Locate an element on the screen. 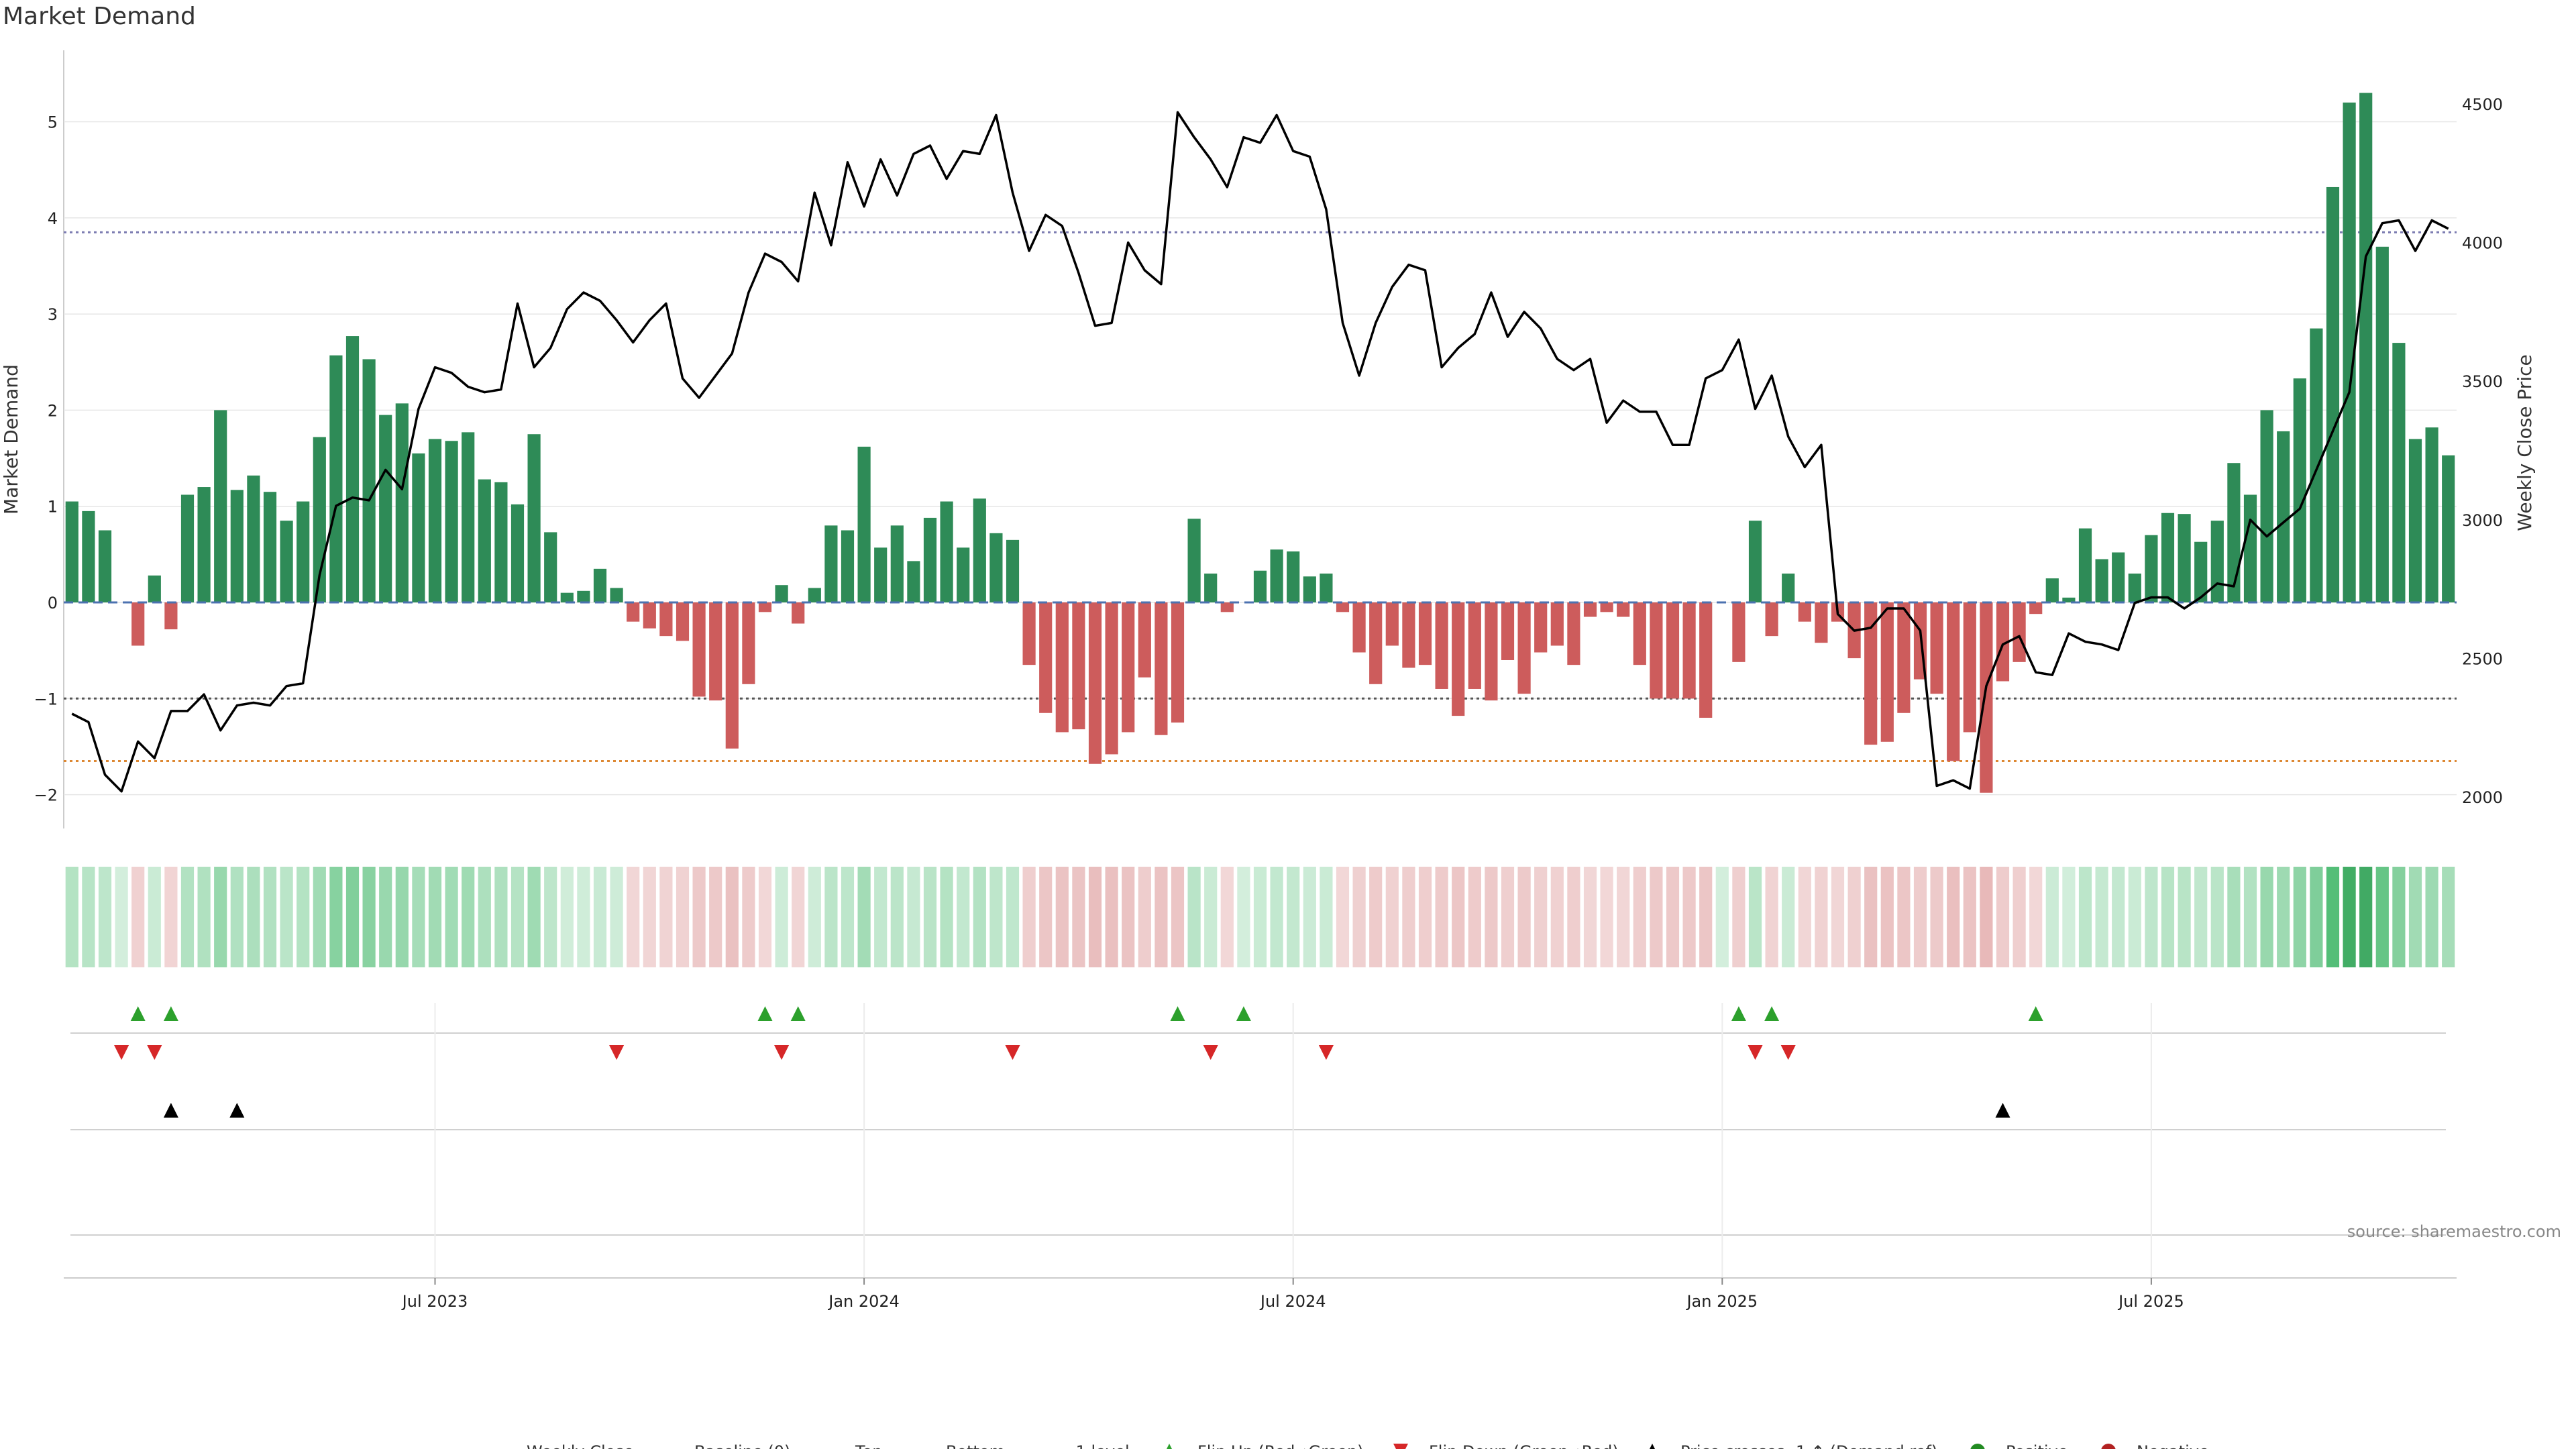 The image size is (2576, 1449). legend-label: Negative is located at coordinates (2173, 1445).